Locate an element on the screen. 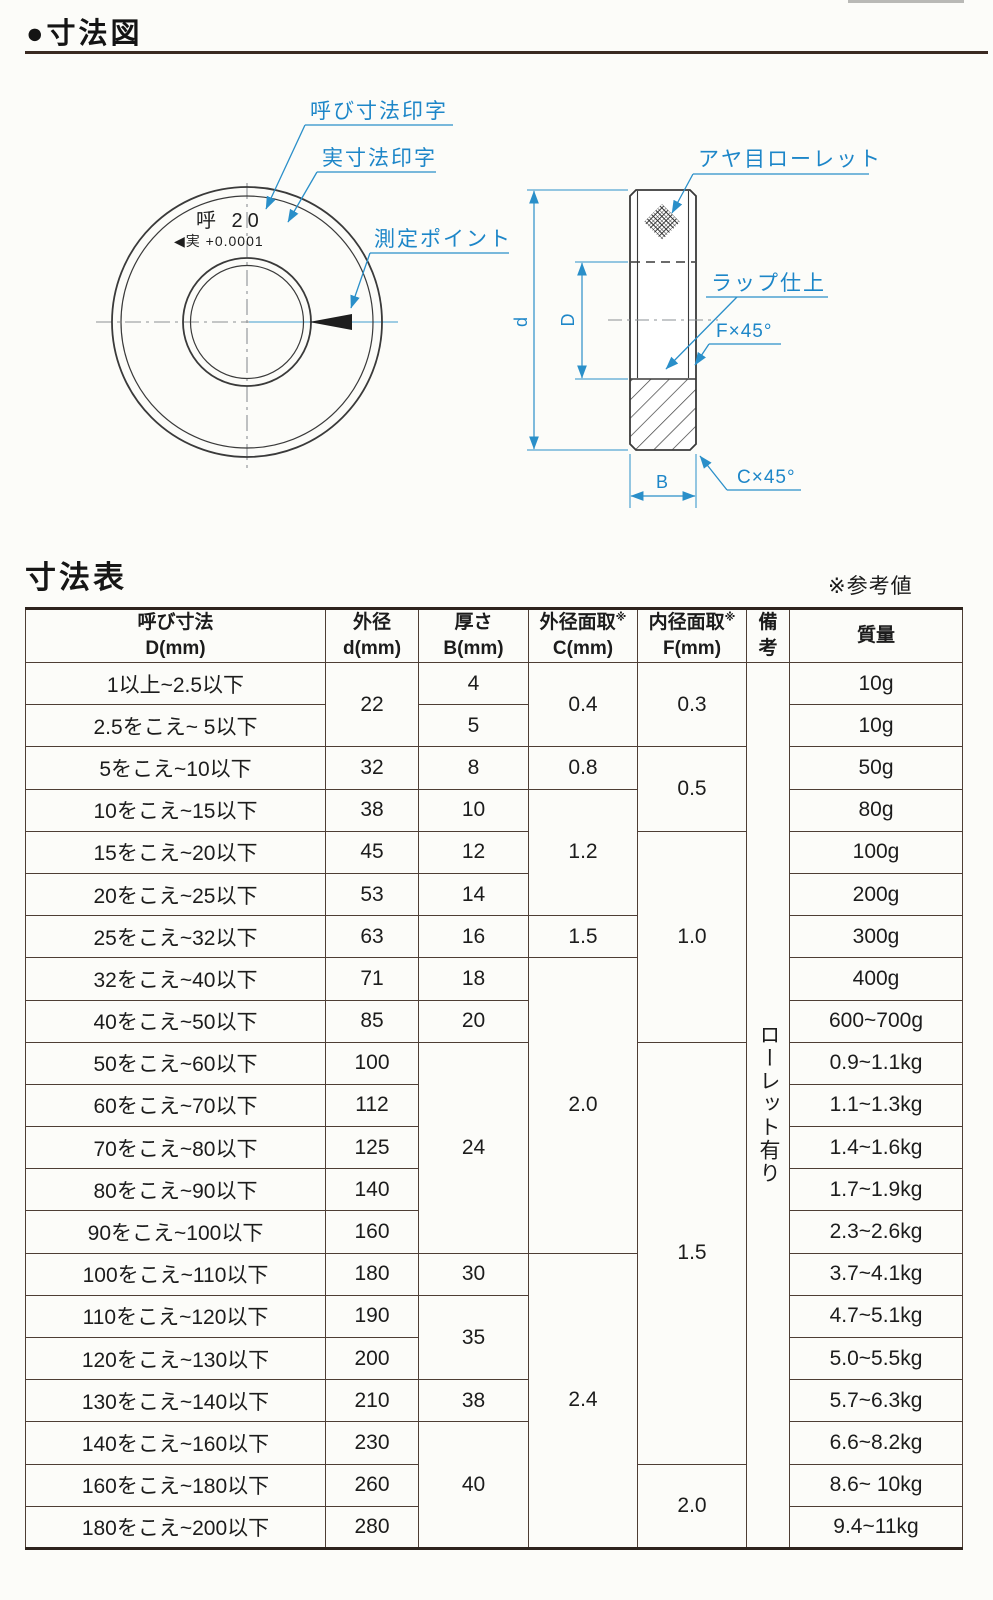 This screenshot has width=993, height=1600. table-row: 15をこえ~20以下 45 12 1.0 100g is located at coordinates (494, 936).